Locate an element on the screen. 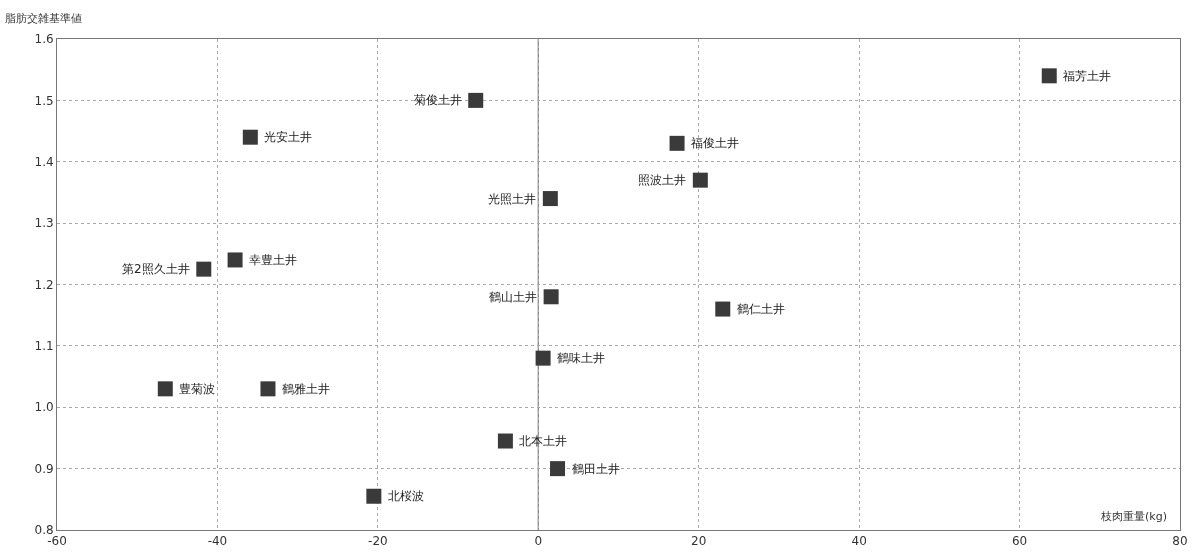 The width and height of the screenshot is (1195, 556). x-tick-label: -20 is located at coordinates (378, 541).